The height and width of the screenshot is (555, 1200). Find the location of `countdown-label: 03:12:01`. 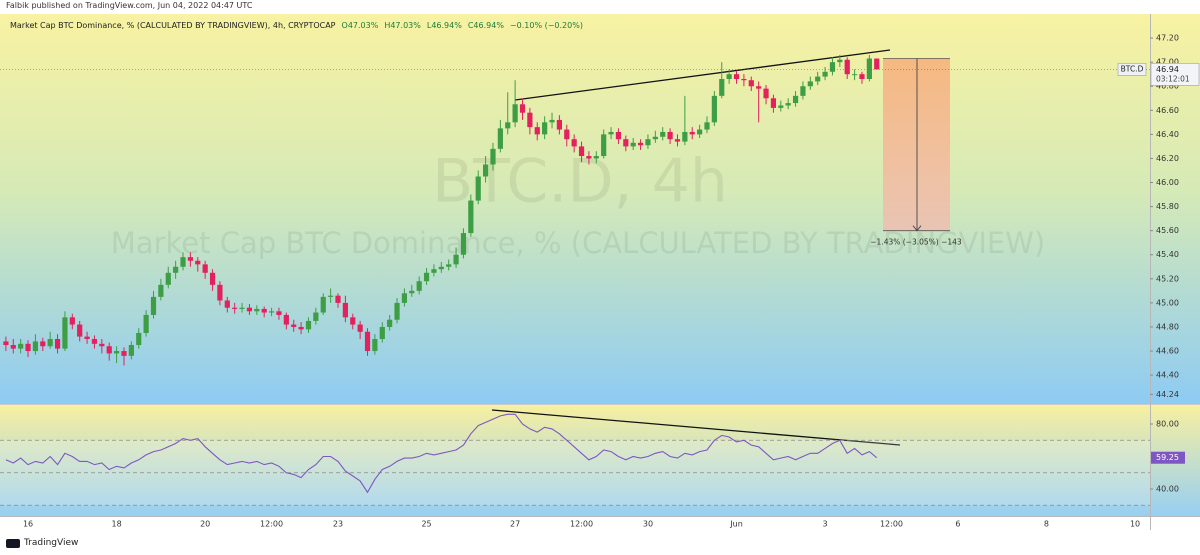

countdown-label: 03:12:01 is located at coordinates (1173, 78).